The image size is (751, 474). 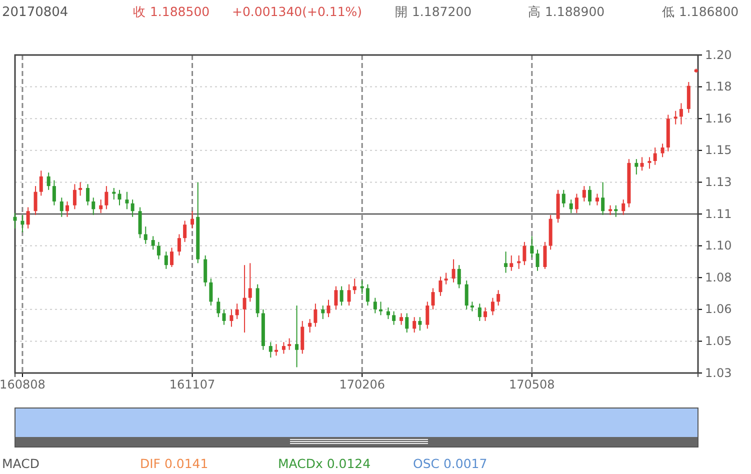 What do you see at coordinates (450, 463) in the screenshot?
I see `text: OSC 0.0017` at bounding box center [450, 463].